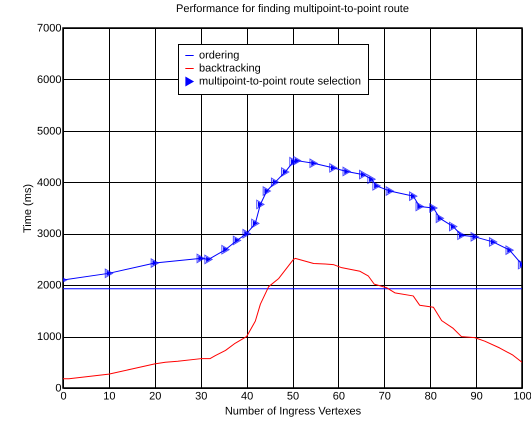  What do you see at coordinates (522, 396) in the screenshot?
I see `x-tick-label: 100` at bounding box center [522, 396].